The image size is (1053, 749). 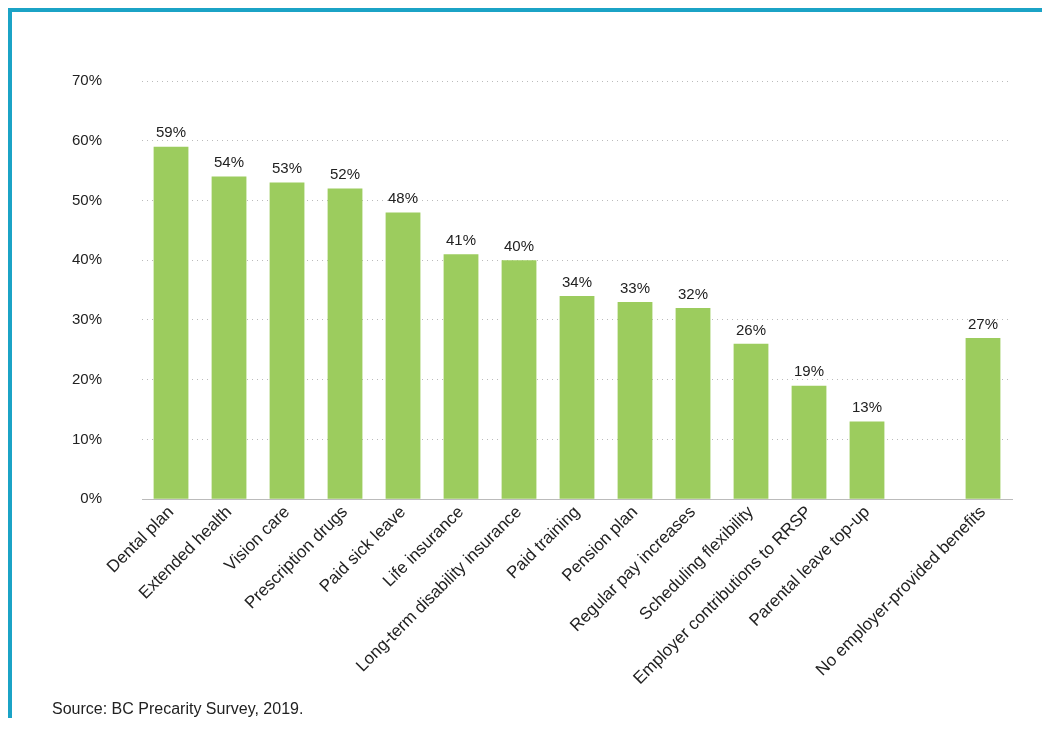 I want to click on data-label: 40%, so click(x=519, y=245).